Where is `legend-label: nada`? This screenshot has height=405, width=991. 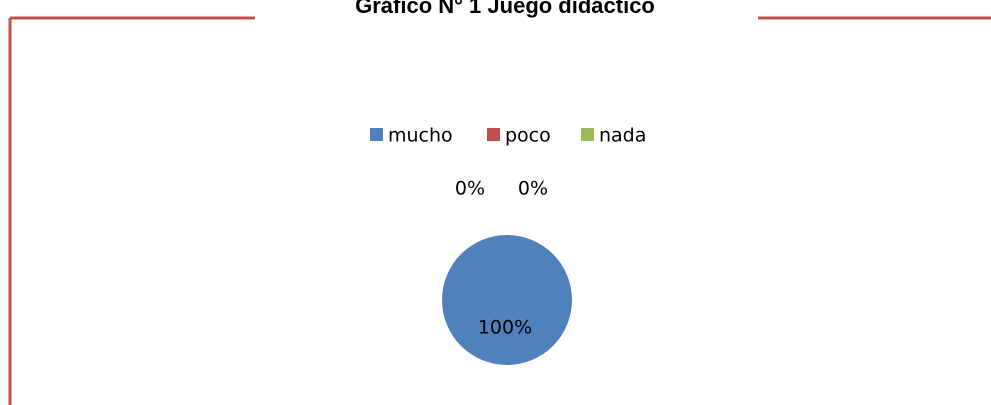
legend-label: nada is located at coordinates (622, 136).